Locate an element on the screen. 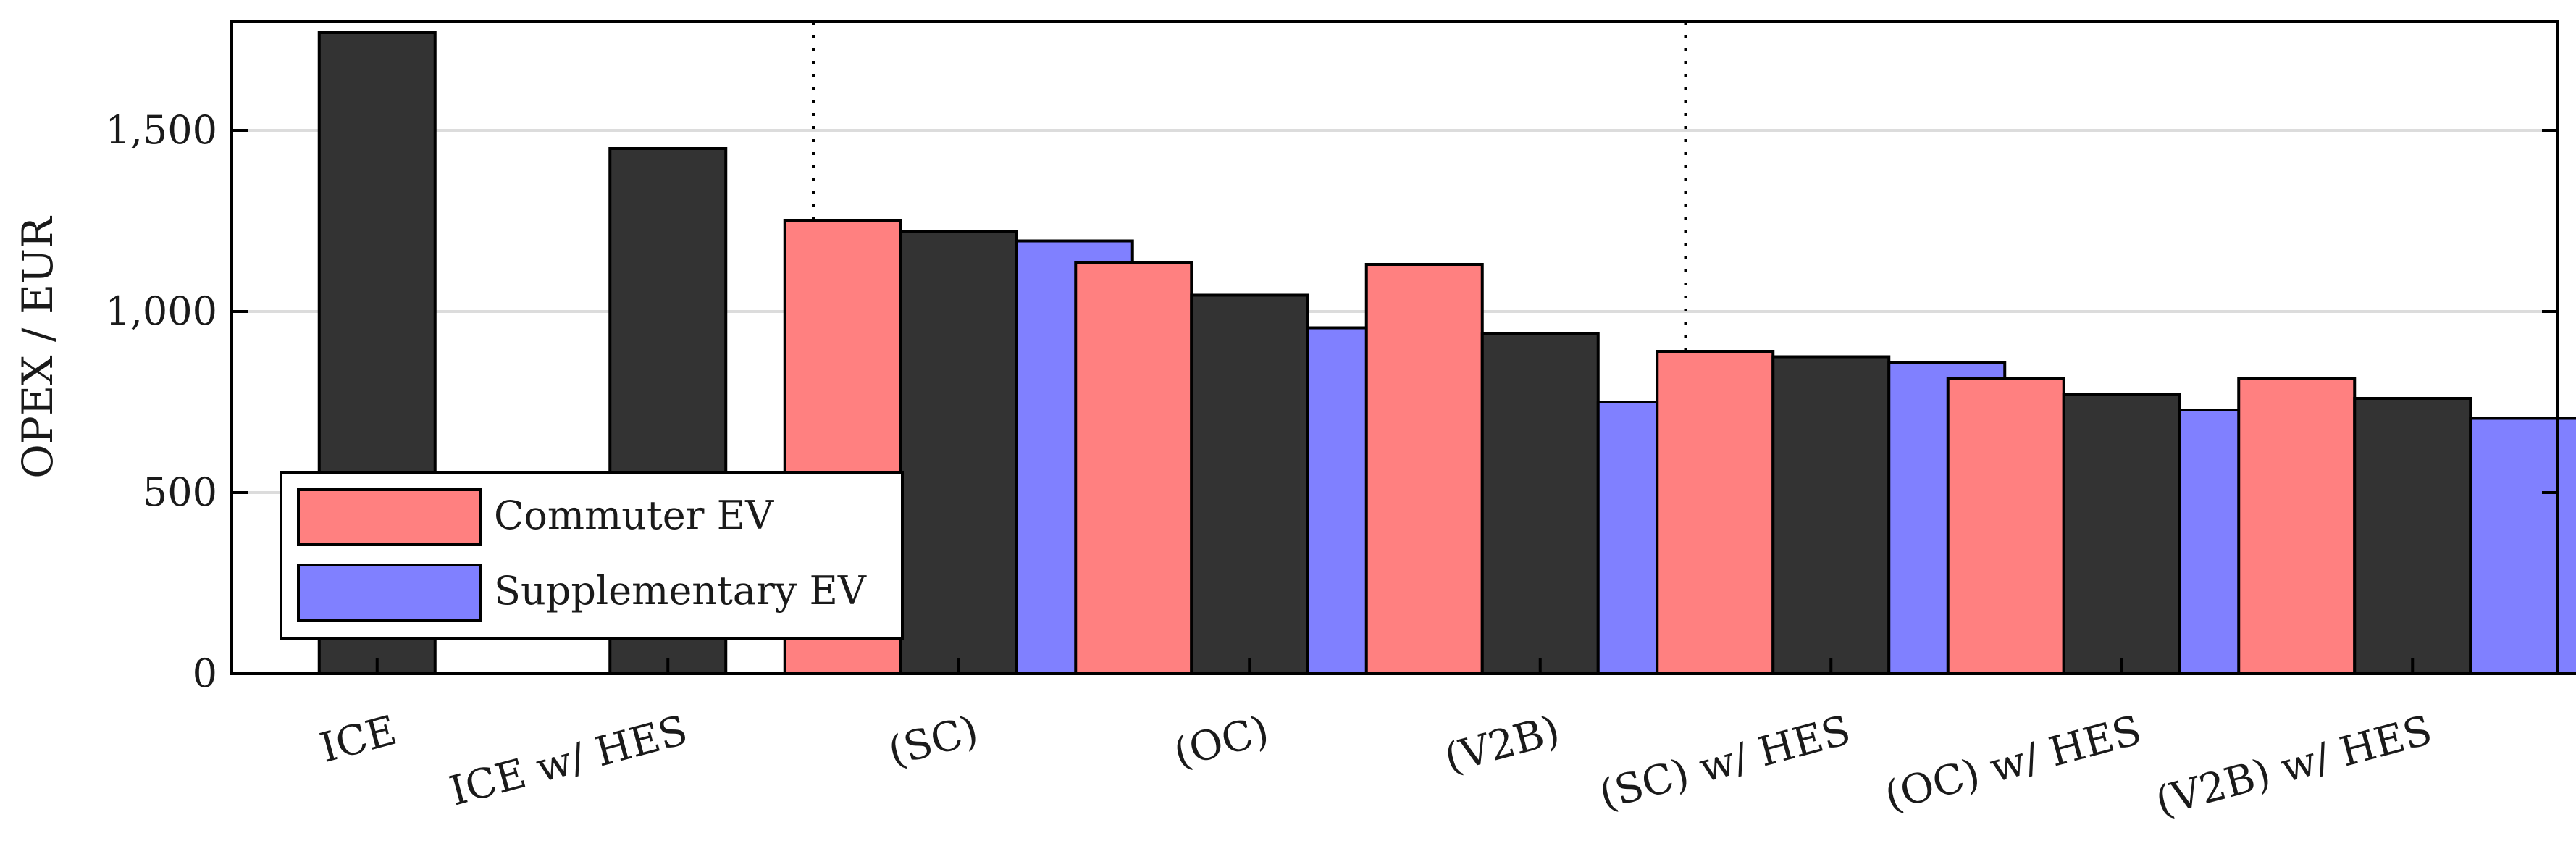  y-tick-label: 0 is located at coordinates (205, 673).